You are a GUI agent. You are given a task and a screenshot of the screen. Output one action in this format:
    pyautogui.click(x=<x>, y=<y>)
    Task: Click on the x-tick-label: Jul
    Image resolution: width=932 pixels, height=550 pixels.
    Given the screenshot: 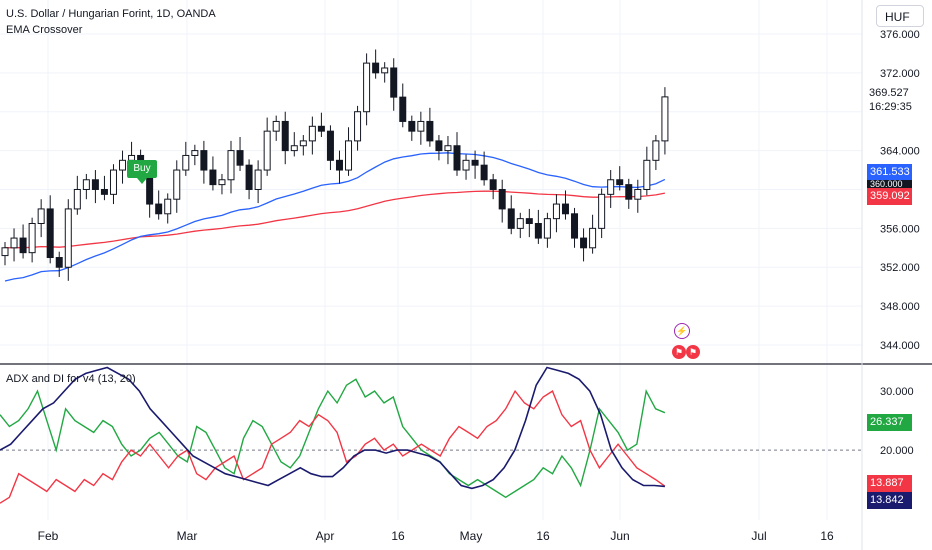 What is the action you would take?
    pyautogui.click(x=758, y=536)
    